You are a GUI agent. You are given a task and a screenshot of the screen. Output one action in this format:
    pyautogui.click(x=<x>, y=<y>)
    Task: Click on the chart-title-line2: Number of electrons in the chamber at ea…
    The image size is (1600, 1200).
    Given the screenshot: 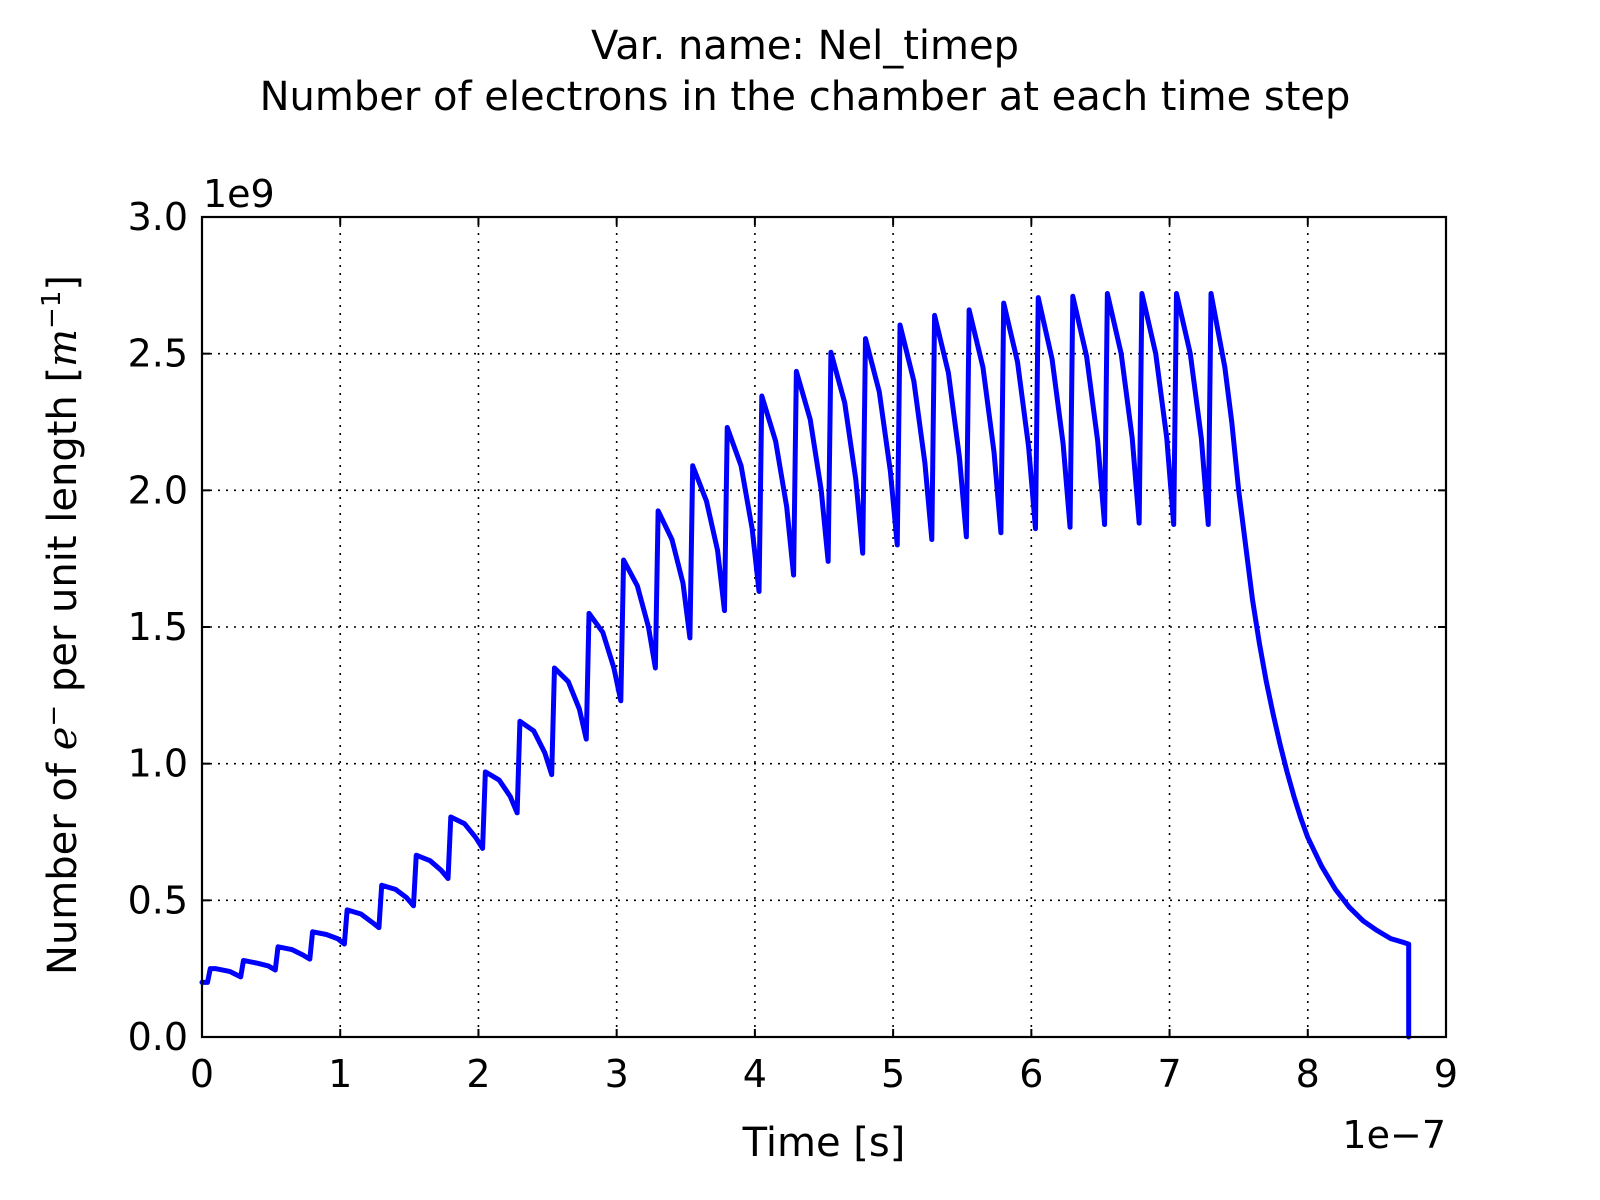 What is the action you would take?
    pyautogui.click(x=805, y=97)
    